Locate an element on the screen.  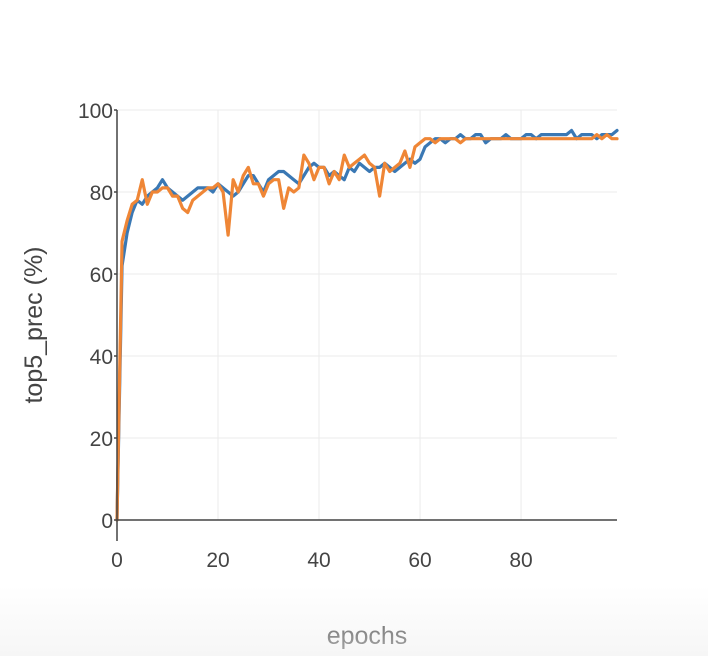
y-tick-label: 0 is located at coordinates (107, 521).